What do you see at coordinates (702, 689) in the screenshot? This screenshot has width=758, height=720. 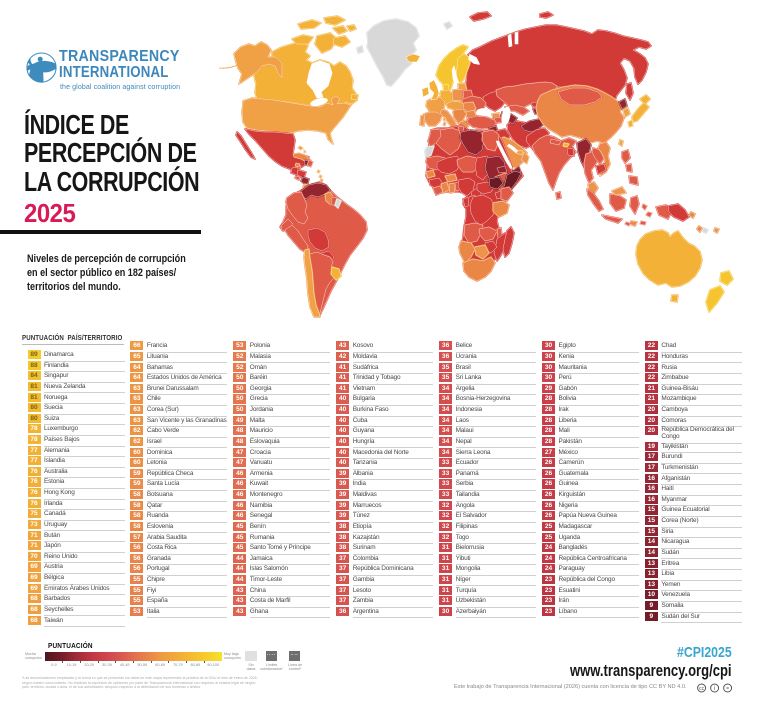 I see `svg-text: cc` at bounding box center [702, 689].